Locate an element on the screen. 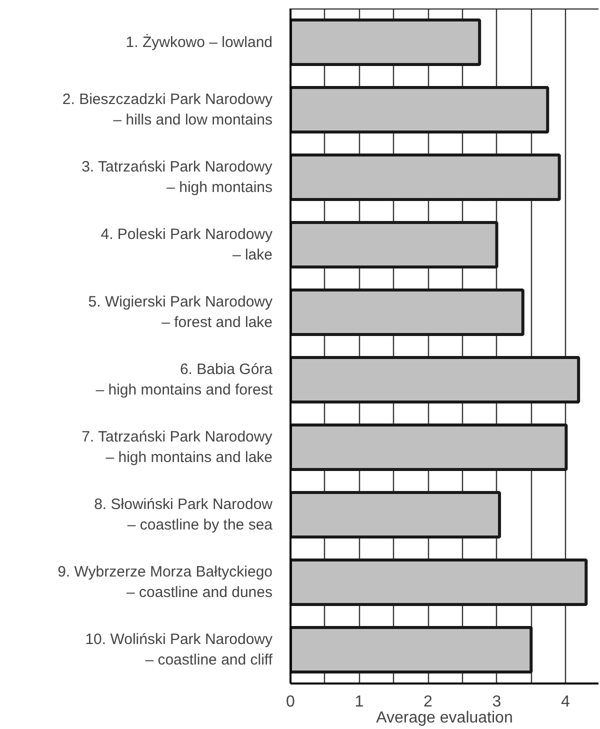 The height and width of the screenshot is (729, 600). x-tick-label: 4 is located at coordinates (565, 702).